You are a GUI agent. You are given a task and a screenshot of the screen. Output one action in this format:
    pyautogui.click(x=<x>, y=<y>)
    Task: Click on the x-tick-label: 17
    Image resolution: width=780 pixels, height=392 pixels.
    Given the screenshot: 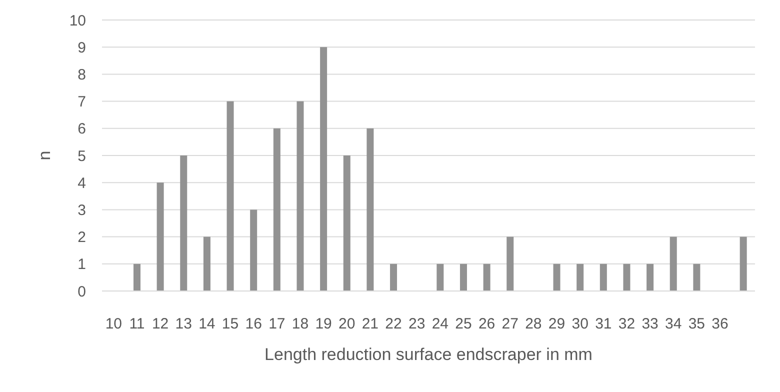 What is the action you would take?
    pyautogui.click(x=277, y=323)
    